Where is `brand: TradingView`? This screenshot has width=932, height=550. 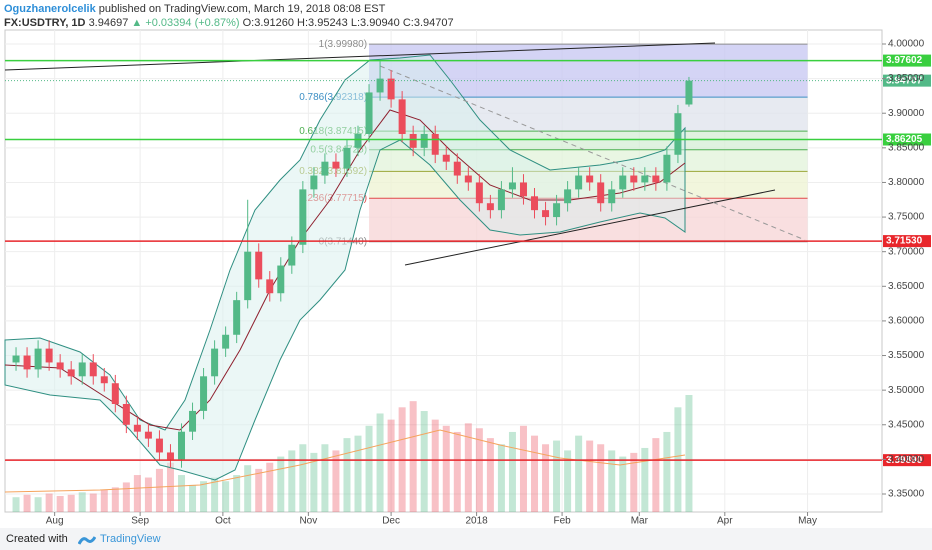 brand: TradingView is located at coordinates (130, 539).